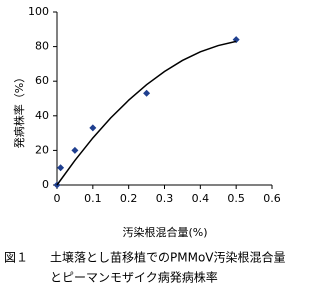  I want to click on x-tick-label: 0.6, so click(272, 198).